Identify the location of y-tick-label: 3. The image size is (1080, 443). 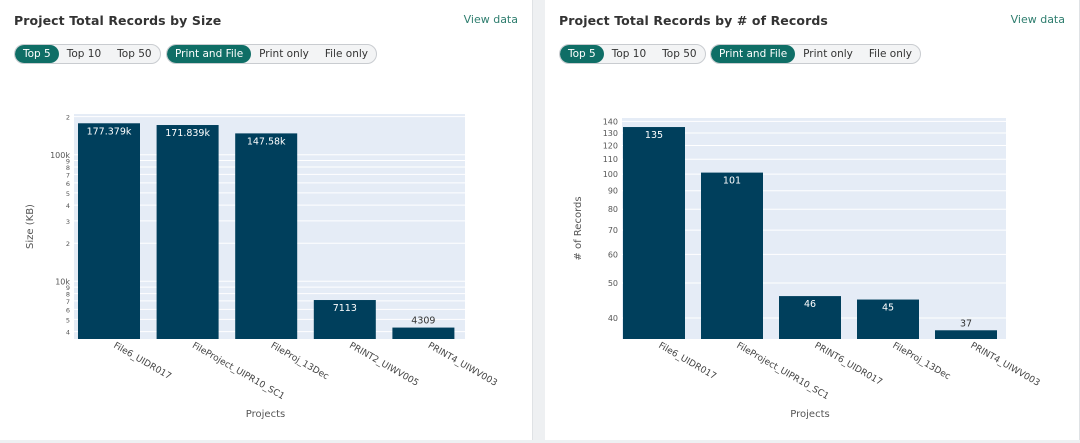
(68, 222).